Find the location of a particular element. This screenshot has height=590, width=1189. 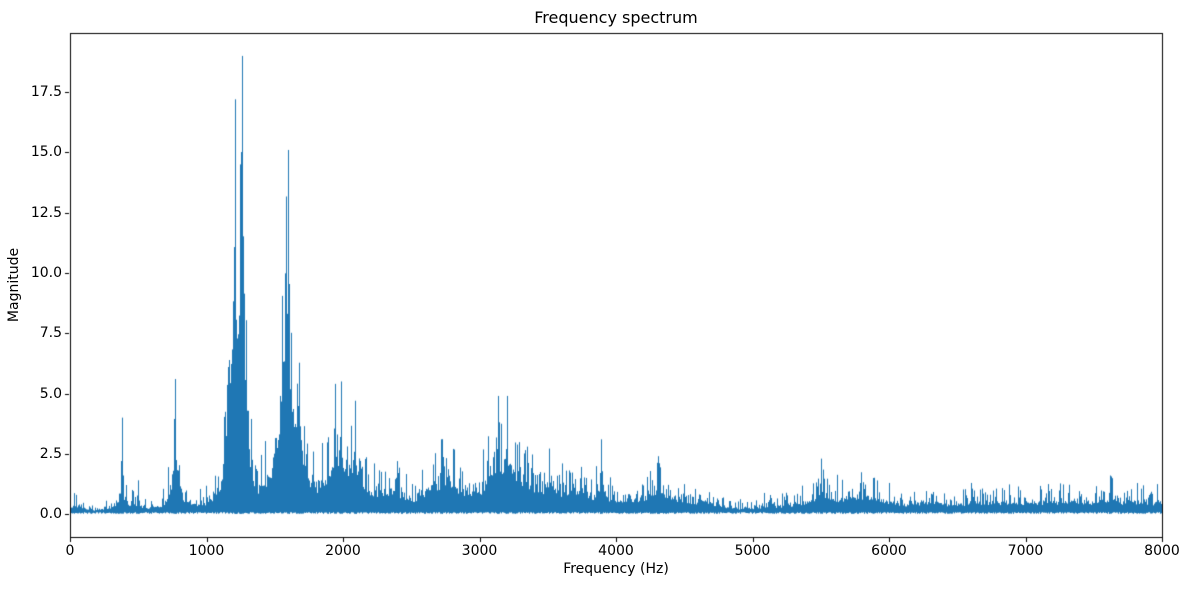

y-axis-label: Magnitude is located at coordinates (14, 285).